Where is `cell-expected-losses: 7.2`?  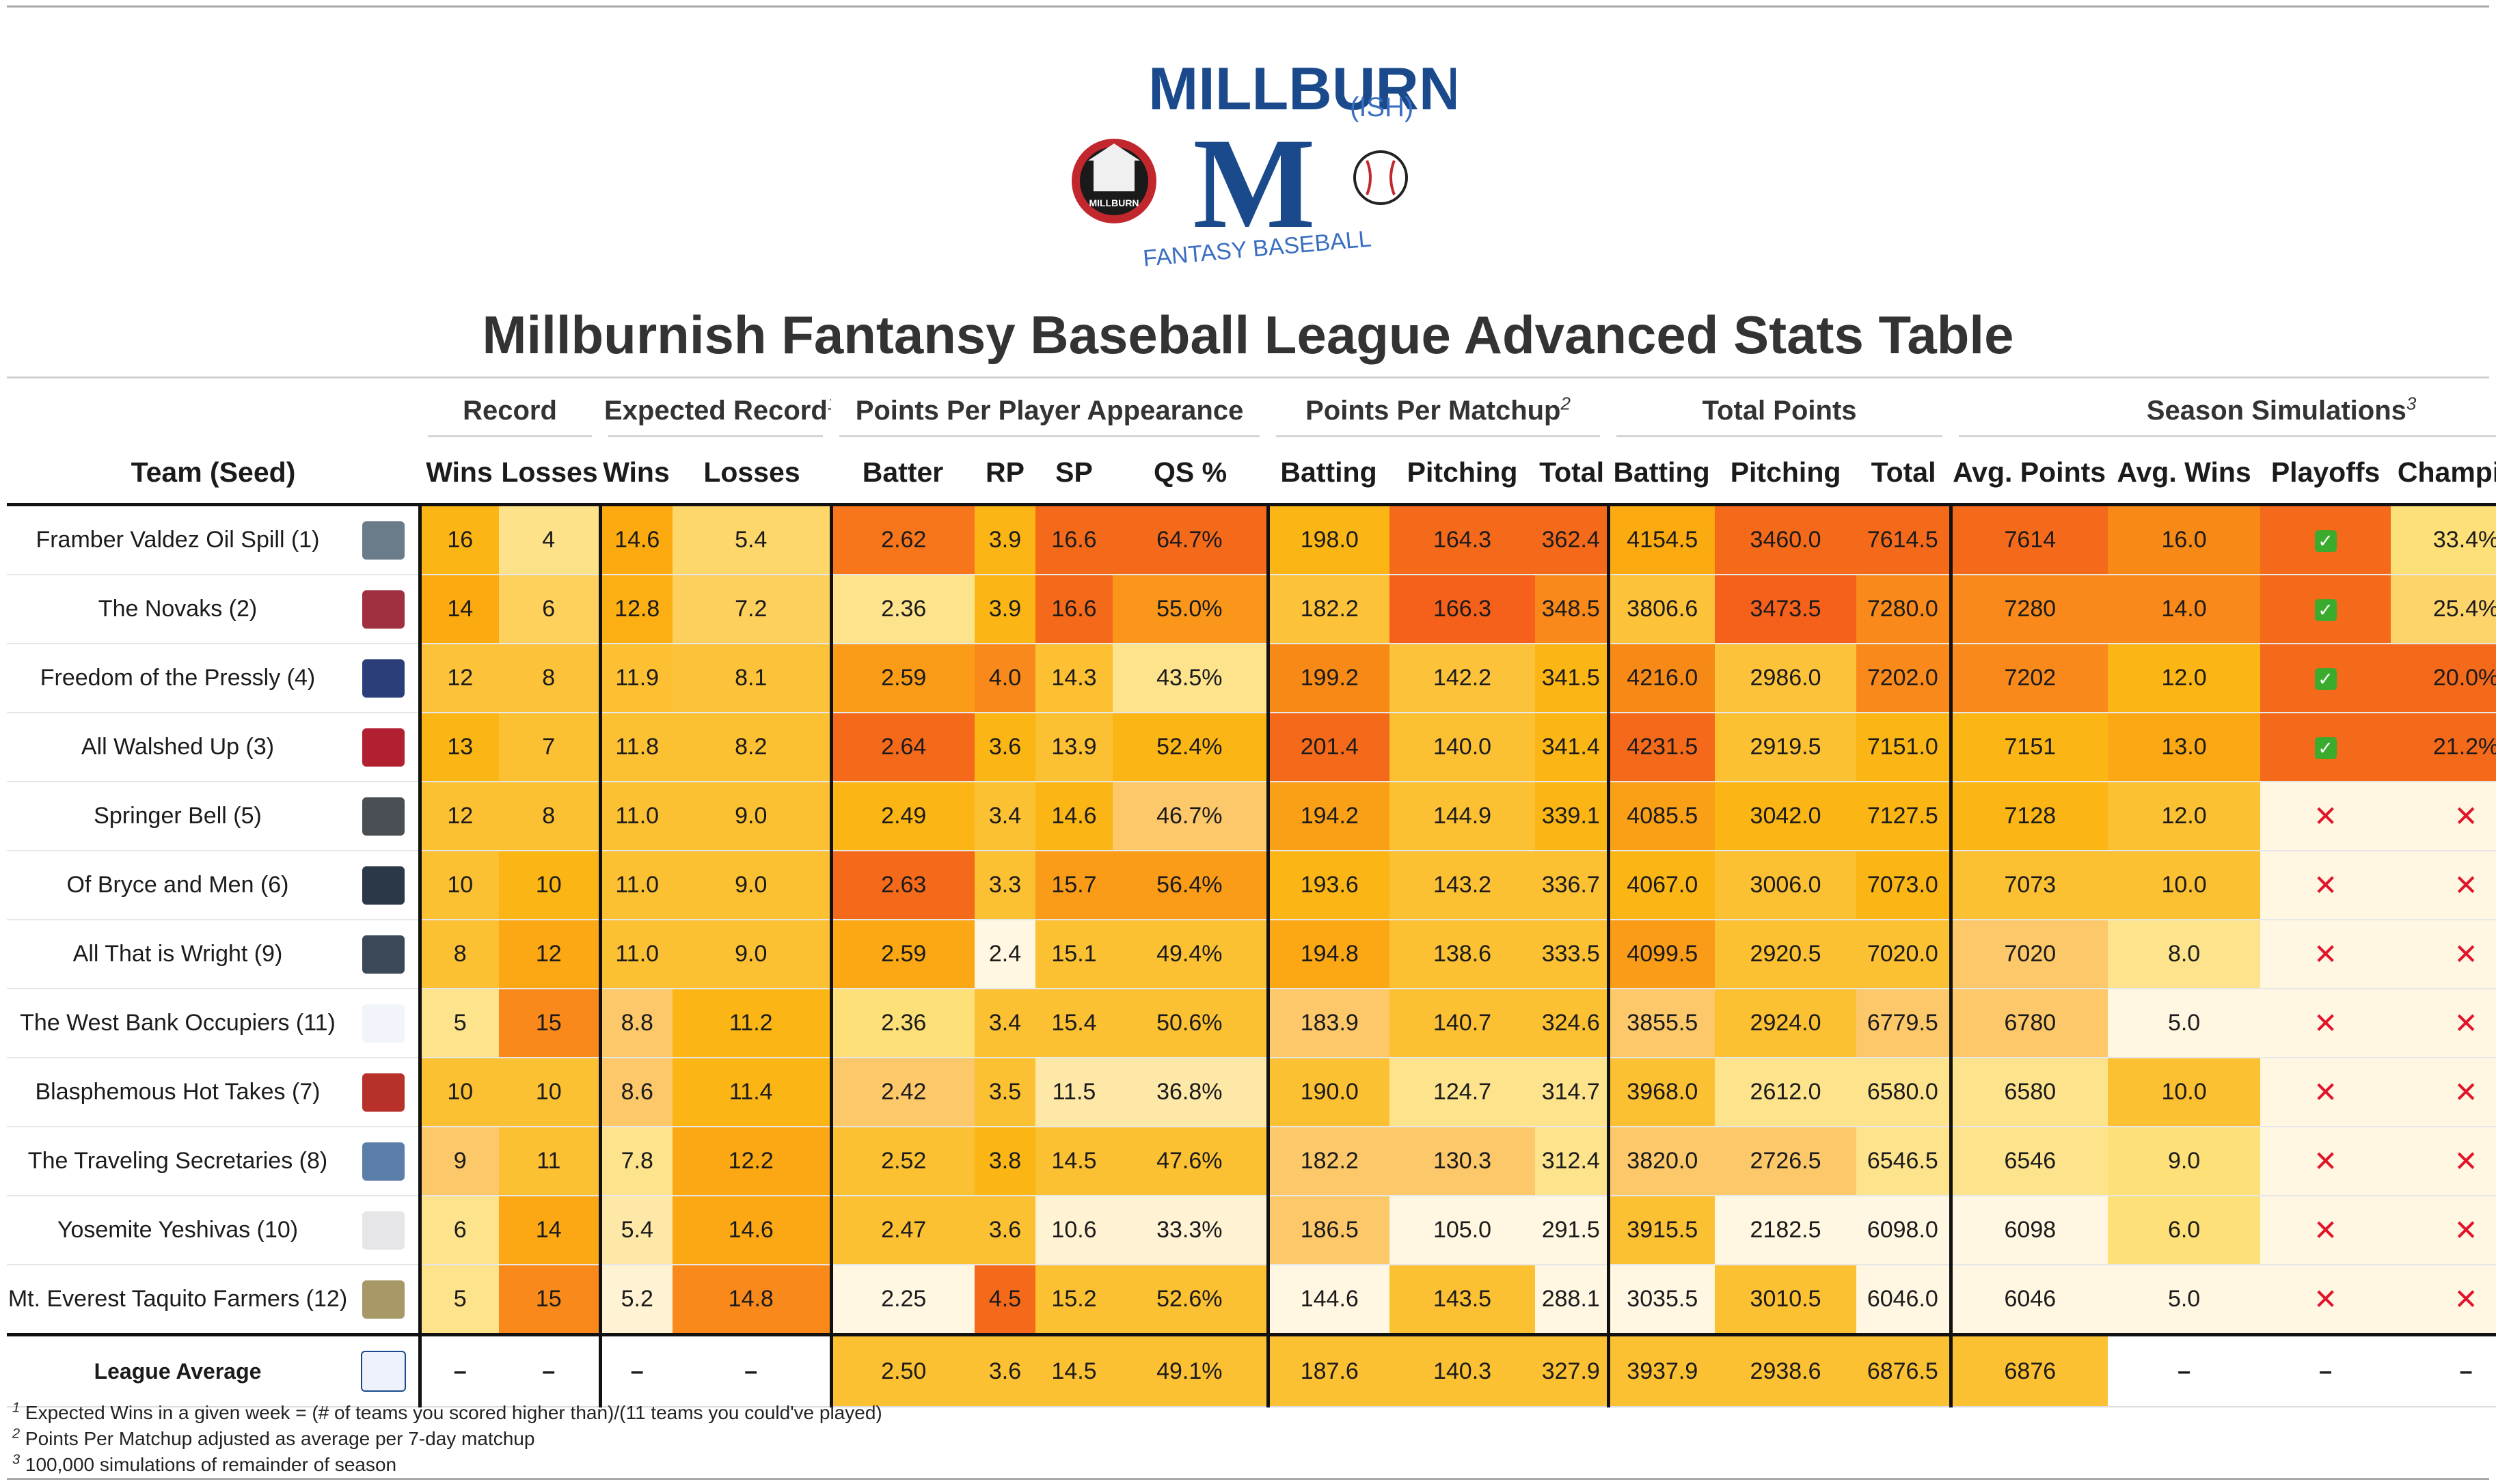
cell-expected-losses: 7.2 is located at coordinates (752, 610).